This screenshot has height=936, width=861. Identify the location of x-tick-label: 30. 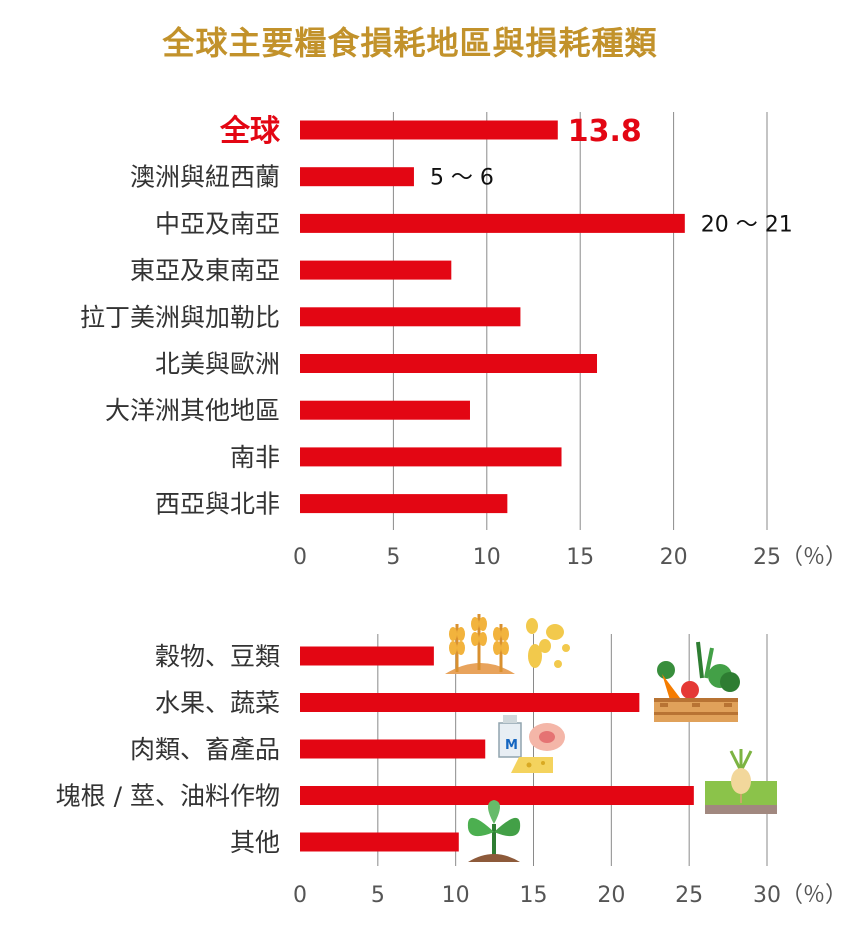
(767, 895).